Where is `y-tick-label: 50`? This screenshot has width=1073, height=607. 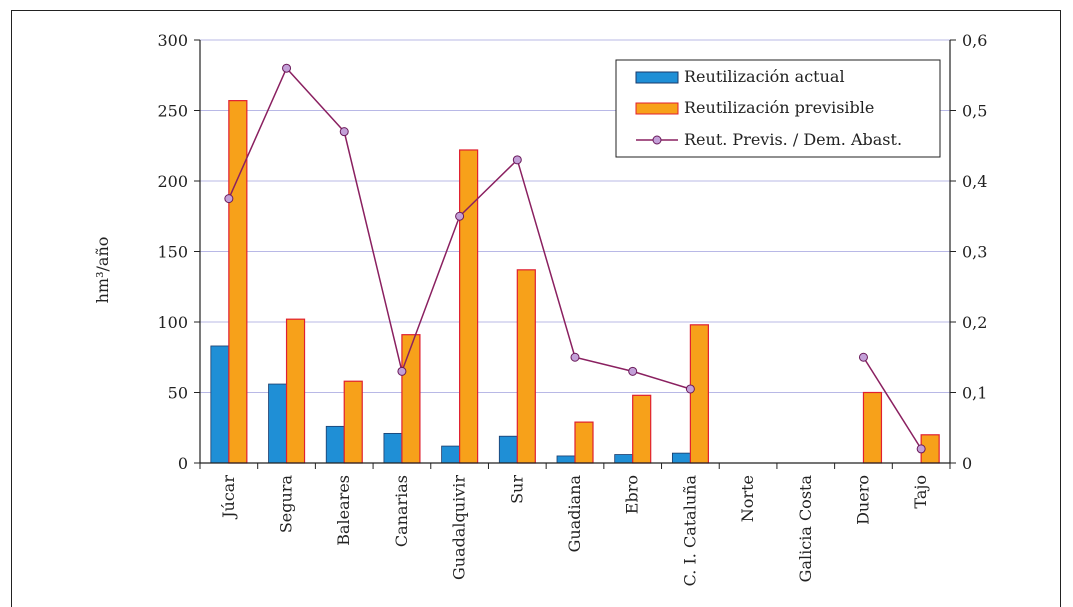 y-tick-label: 50 is located at coordinates (178, 393).